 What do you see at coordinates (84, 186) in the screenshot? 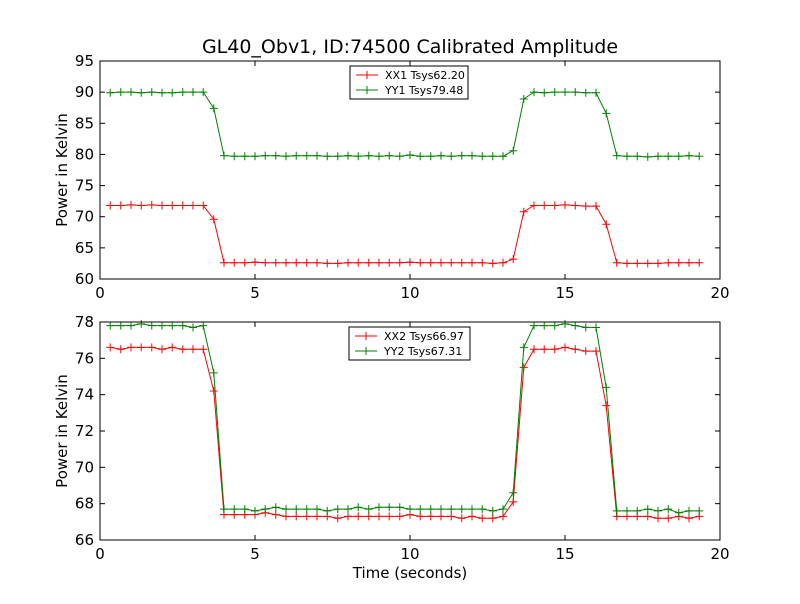
I see `y-tick-label: 75` at bounding box center [84, 186].